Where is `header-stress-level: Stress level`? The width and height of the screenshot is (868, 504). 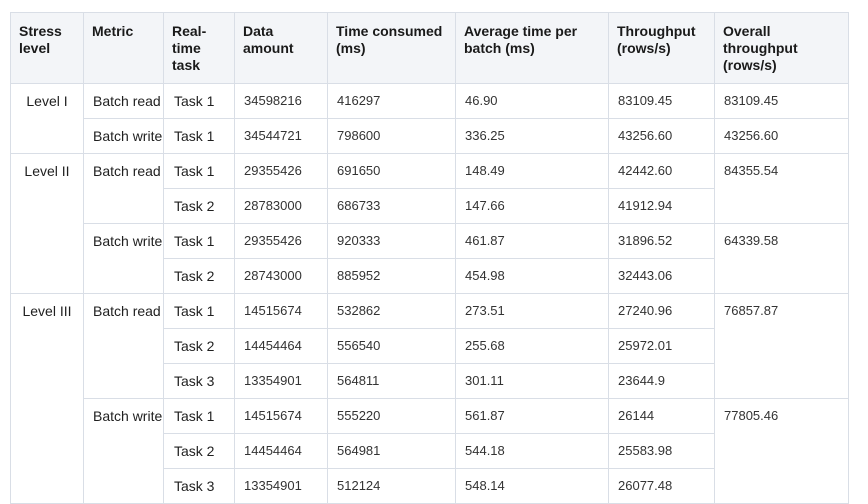
header-stress-level: Stress level is located at coordinates (47, 48).